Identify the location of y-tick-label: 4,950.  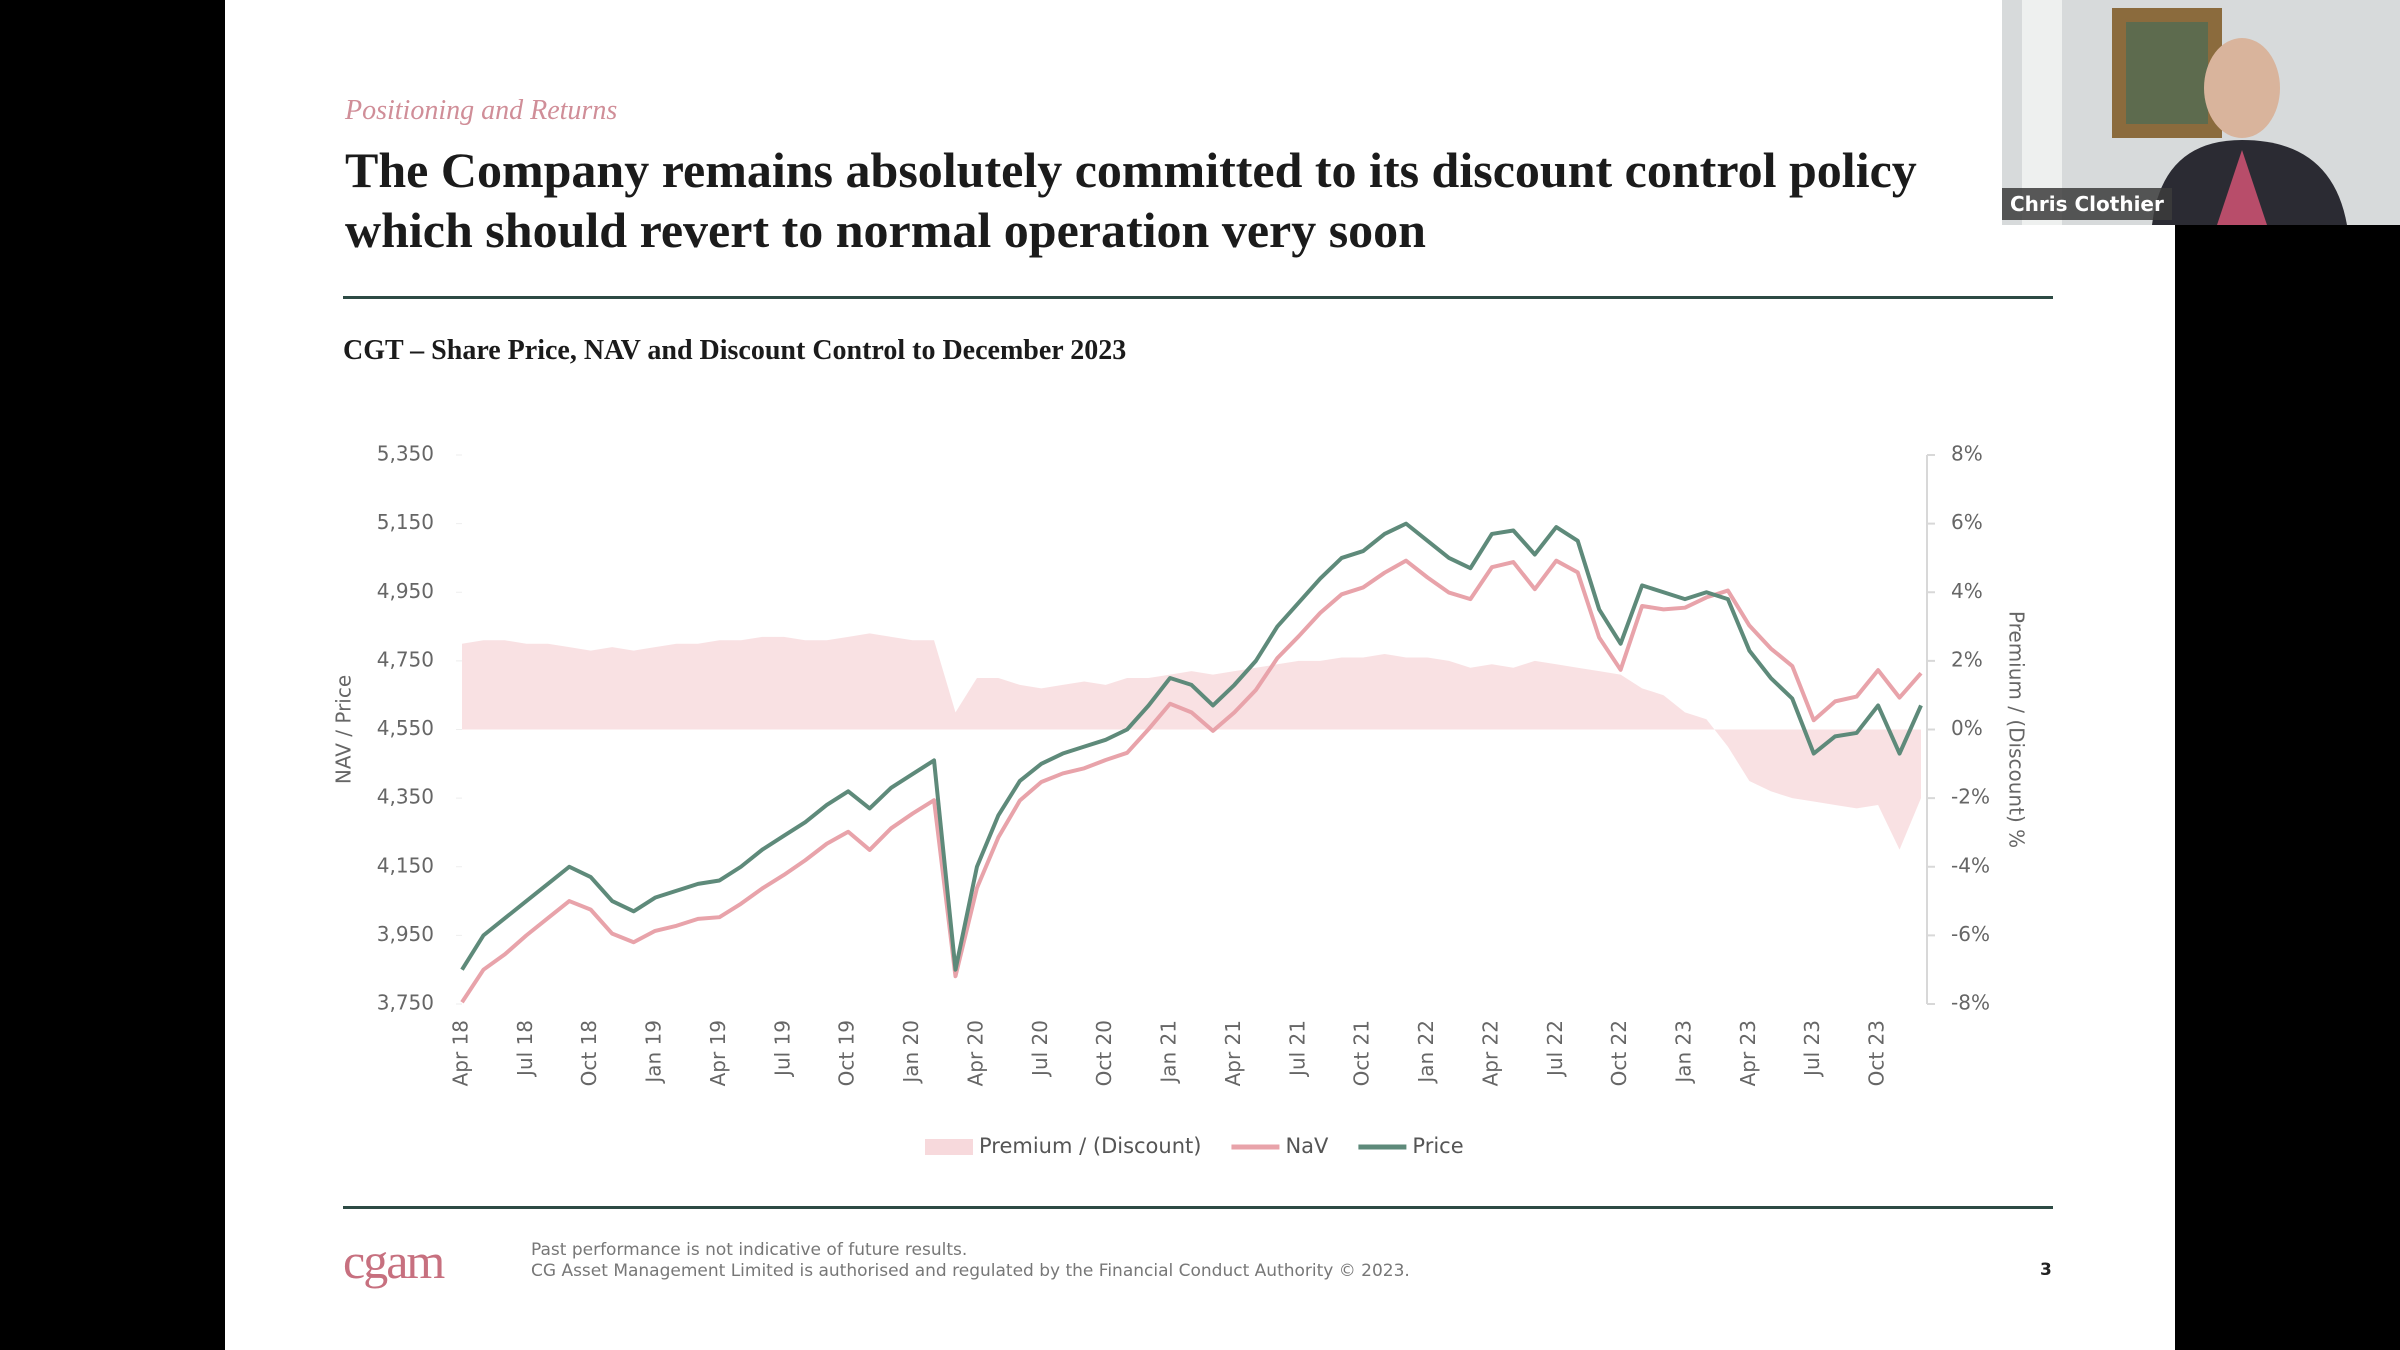
(405, 591).